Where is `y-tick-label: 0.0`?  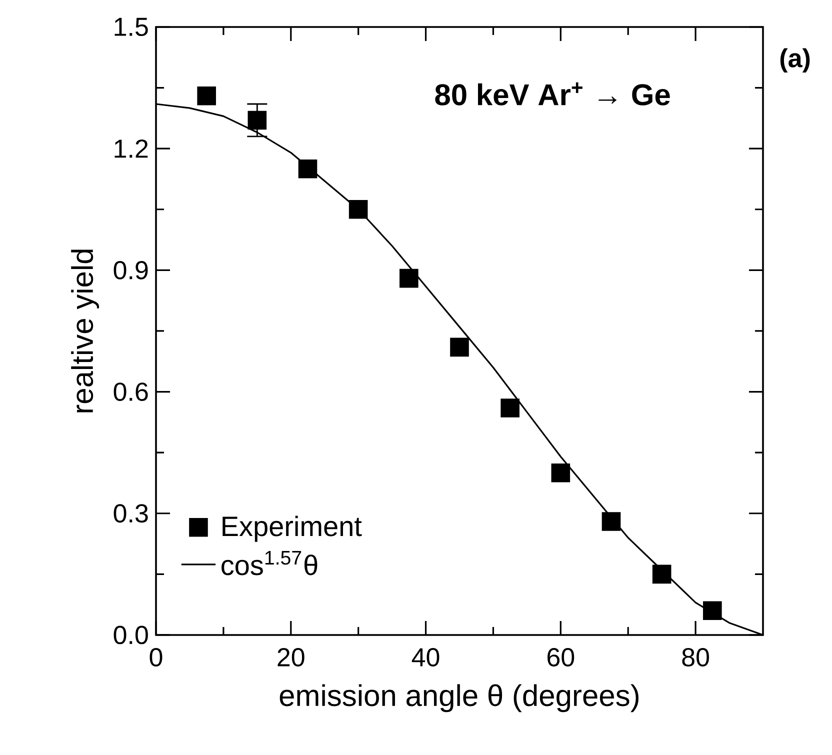
y-tick-label: 0.0 is located at coordinates (131, 635).